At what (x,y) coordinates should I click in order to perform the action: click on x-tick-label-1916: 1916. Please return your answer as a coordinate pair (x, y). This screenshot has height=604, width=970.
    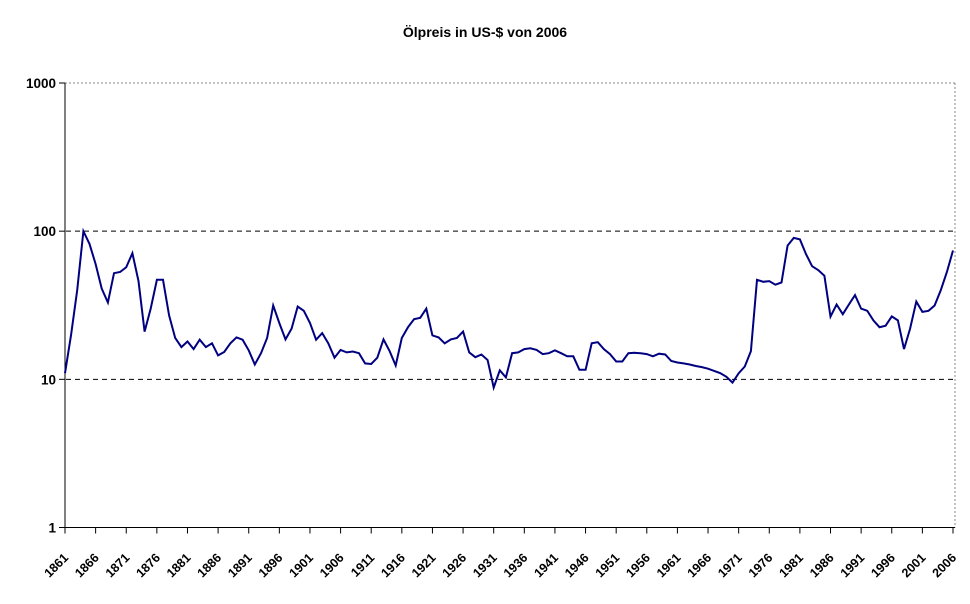
    Looking at the image, I should click on (393, 566).